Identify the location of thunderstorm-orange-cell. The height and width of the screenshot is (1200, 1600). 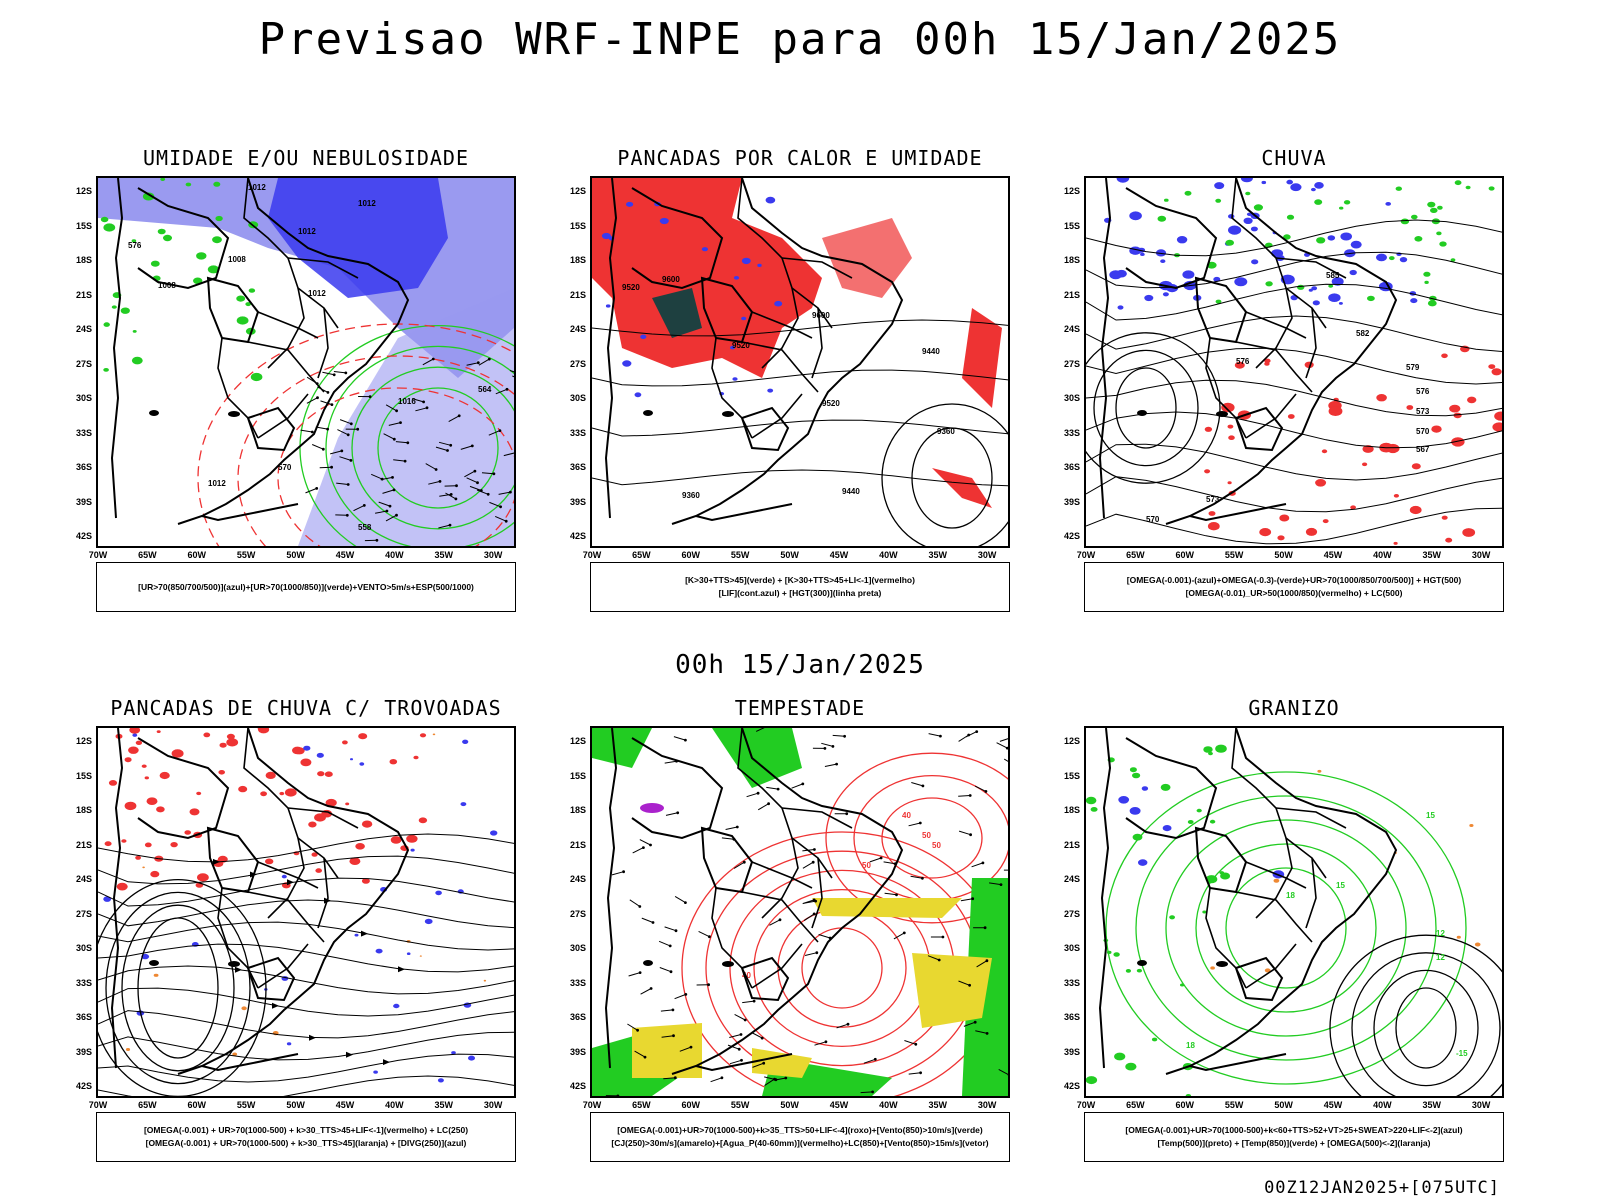
(156, 975).